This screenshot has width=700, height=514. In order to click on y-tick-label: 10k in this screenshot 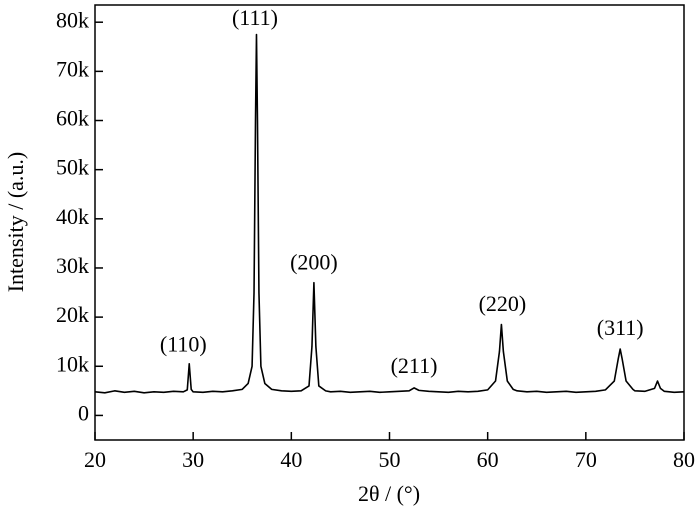, I will do `click(72, 363)`.